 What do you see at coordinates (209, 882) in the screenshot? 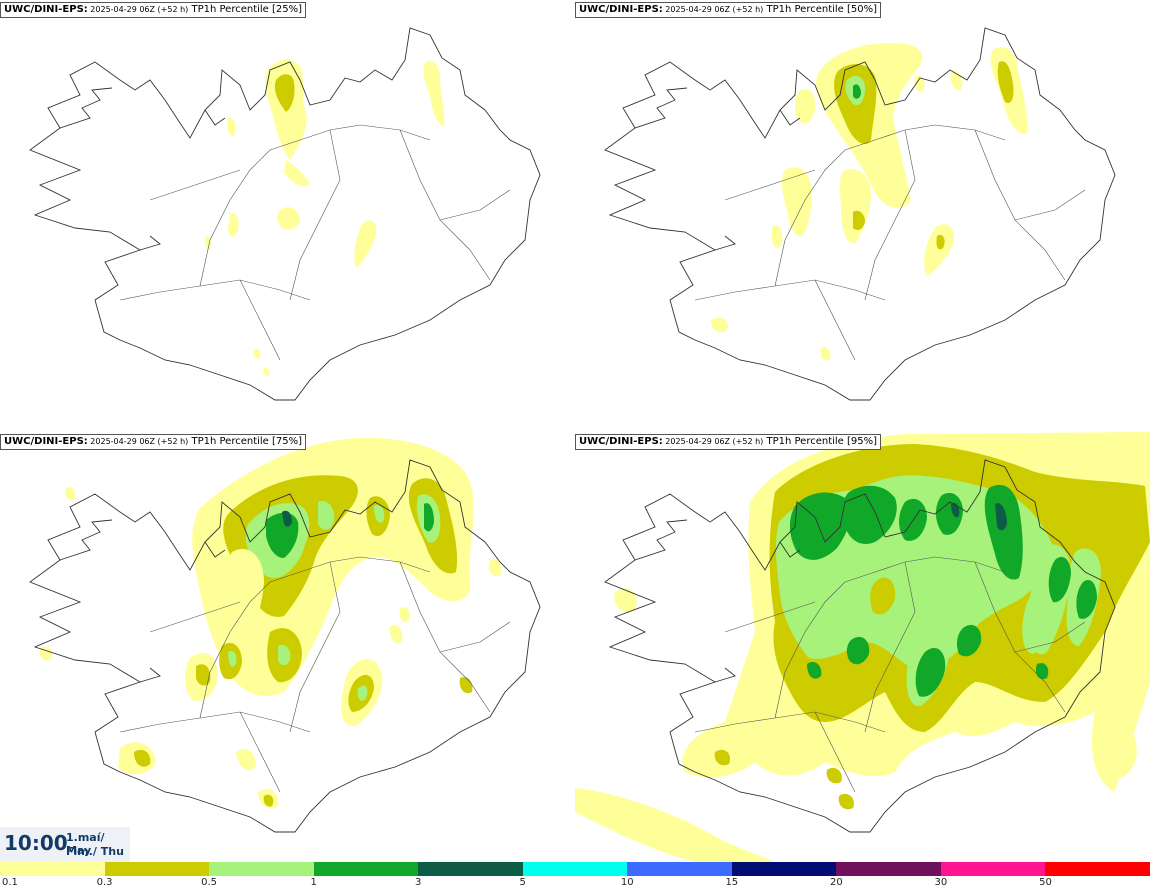
I see `legend-tick-label: 0.5` at bounding box center [209, 882].